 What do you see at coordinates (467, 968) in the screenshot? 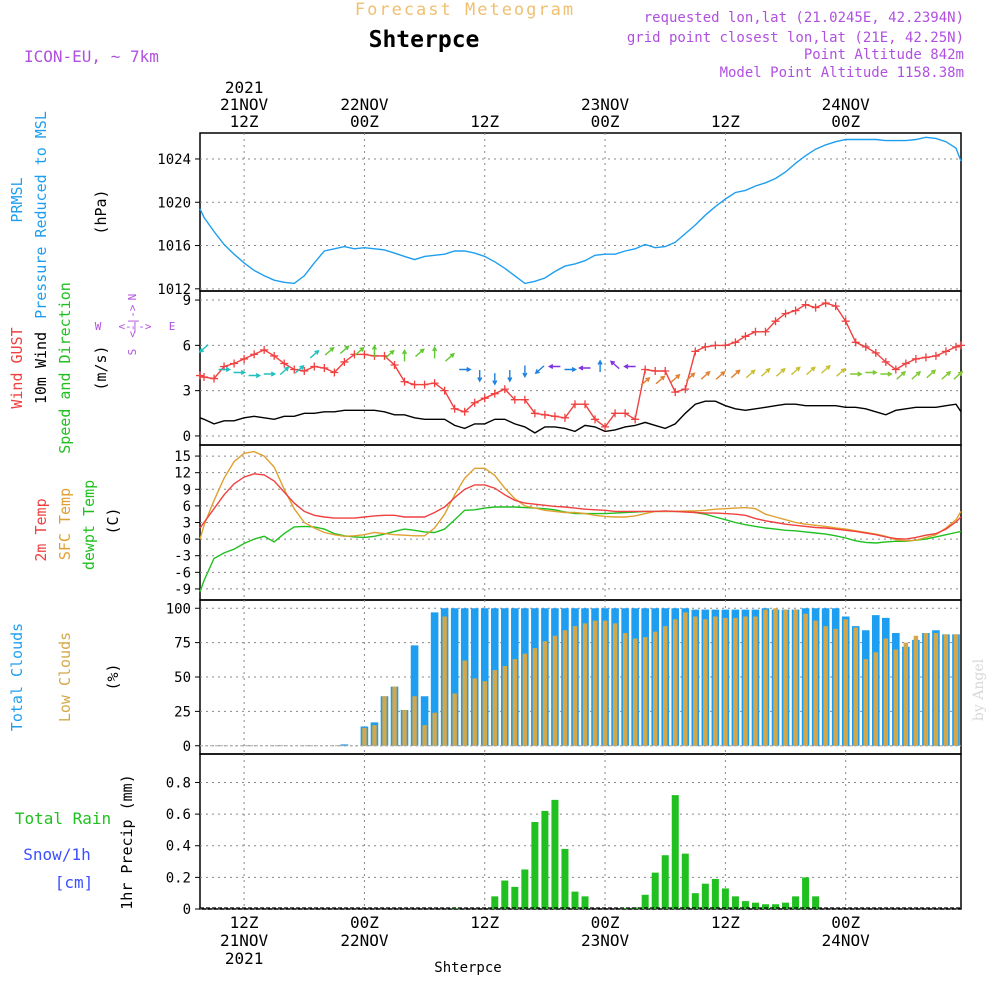
I see `footer-station: Shterpce` at bounding box center [467, 968].